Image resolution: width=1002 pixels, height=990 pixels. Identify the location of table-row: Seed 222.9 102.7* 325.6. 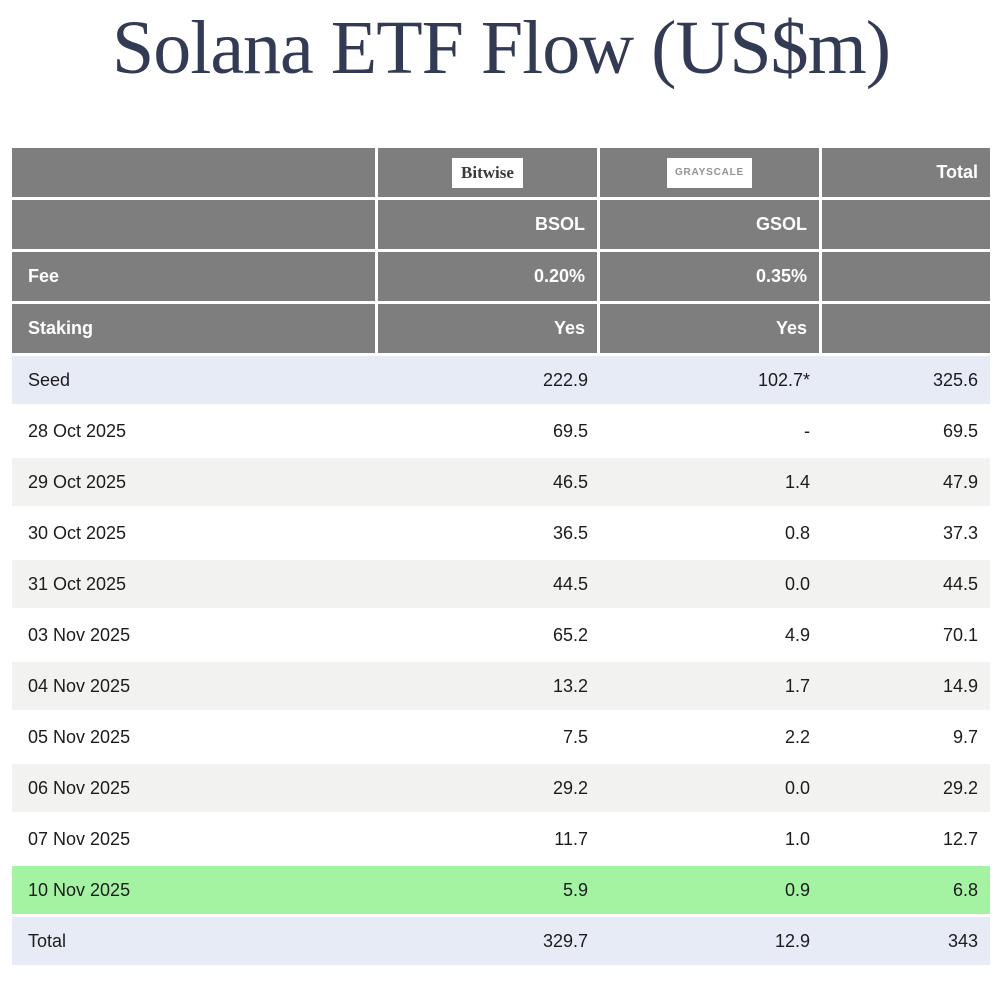
(501, 382).